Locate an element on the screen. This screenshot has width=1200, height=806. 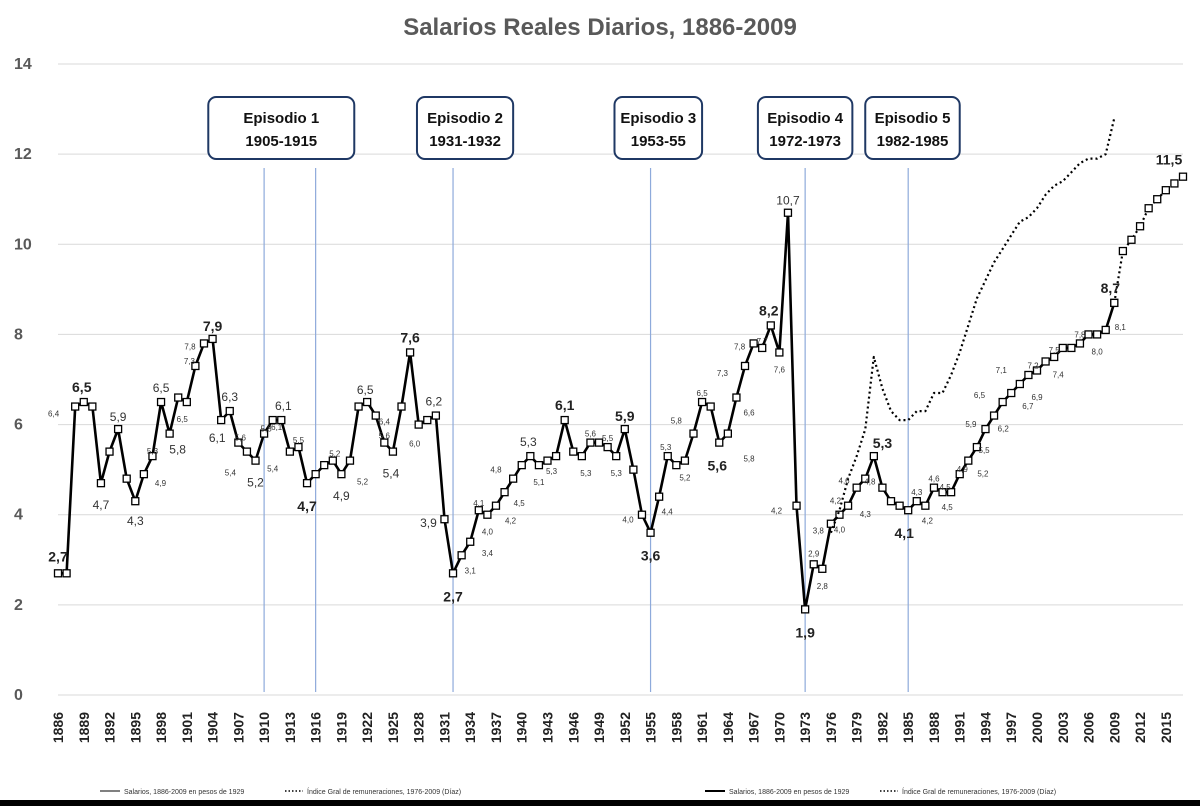
x-tick-label: 1988 is located at coordinates (934, 727).